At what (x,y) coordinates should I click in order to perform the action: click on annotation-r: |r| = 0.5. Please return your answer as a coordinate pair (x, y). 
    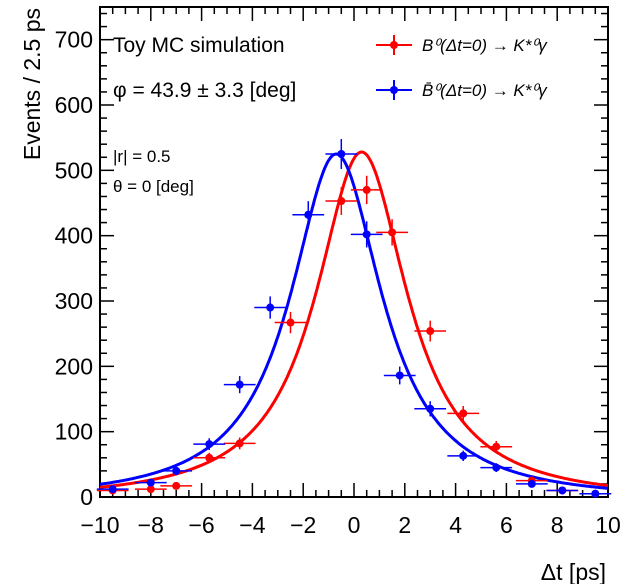
    Looking at the image, I should click on (142, 156).